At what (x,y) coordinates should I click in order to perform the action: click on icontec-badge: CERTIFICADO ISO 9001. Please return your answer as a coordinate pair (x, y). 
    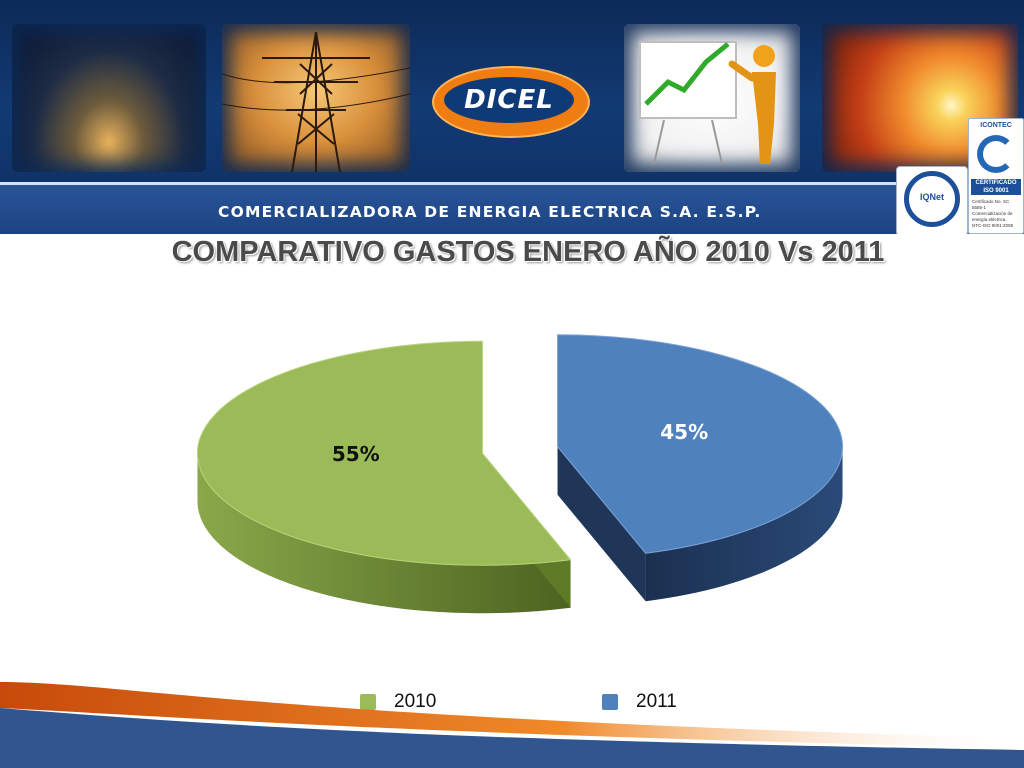
    Looking at the image, I should click on (996, 187).